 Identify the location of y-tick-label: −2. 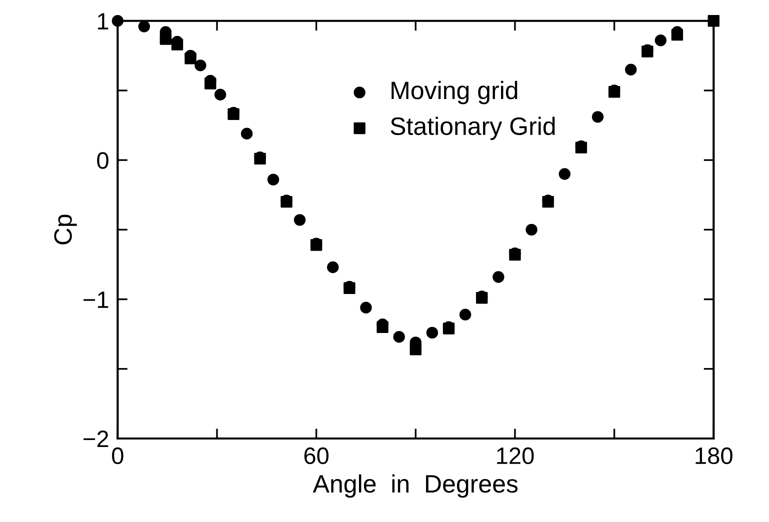
(96, 439).